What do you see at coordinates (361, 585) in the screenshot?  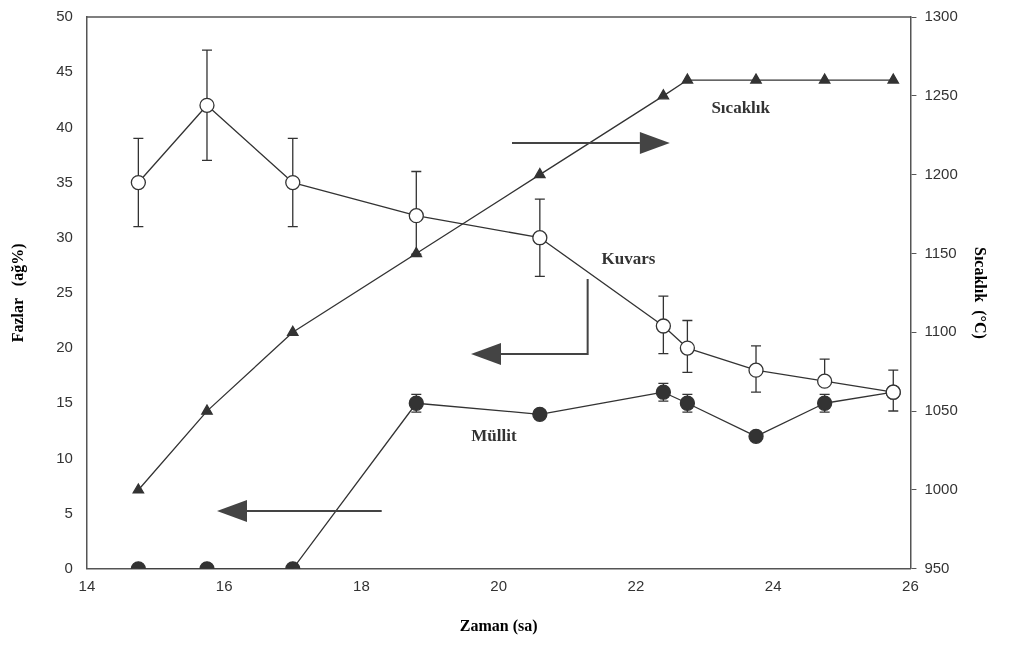 I see `x-tick-label: 18` at bounding box center [361, 585].